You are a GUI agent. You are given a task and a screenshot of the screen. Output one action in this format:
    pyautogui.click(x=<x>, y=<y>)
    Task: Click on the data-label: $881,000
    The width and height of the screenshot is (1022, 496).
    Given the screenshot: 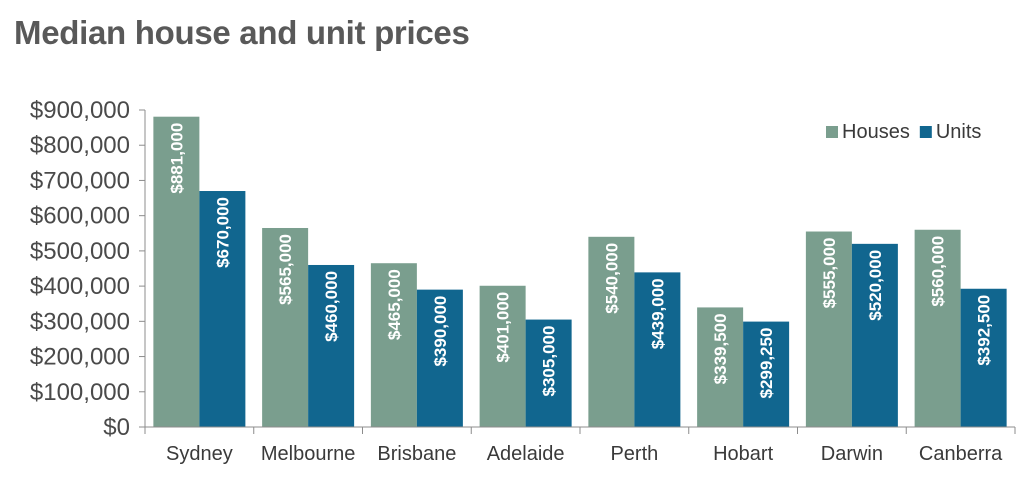 What is the action you would take?
    pyautogui.click(x=176, y=158)
    